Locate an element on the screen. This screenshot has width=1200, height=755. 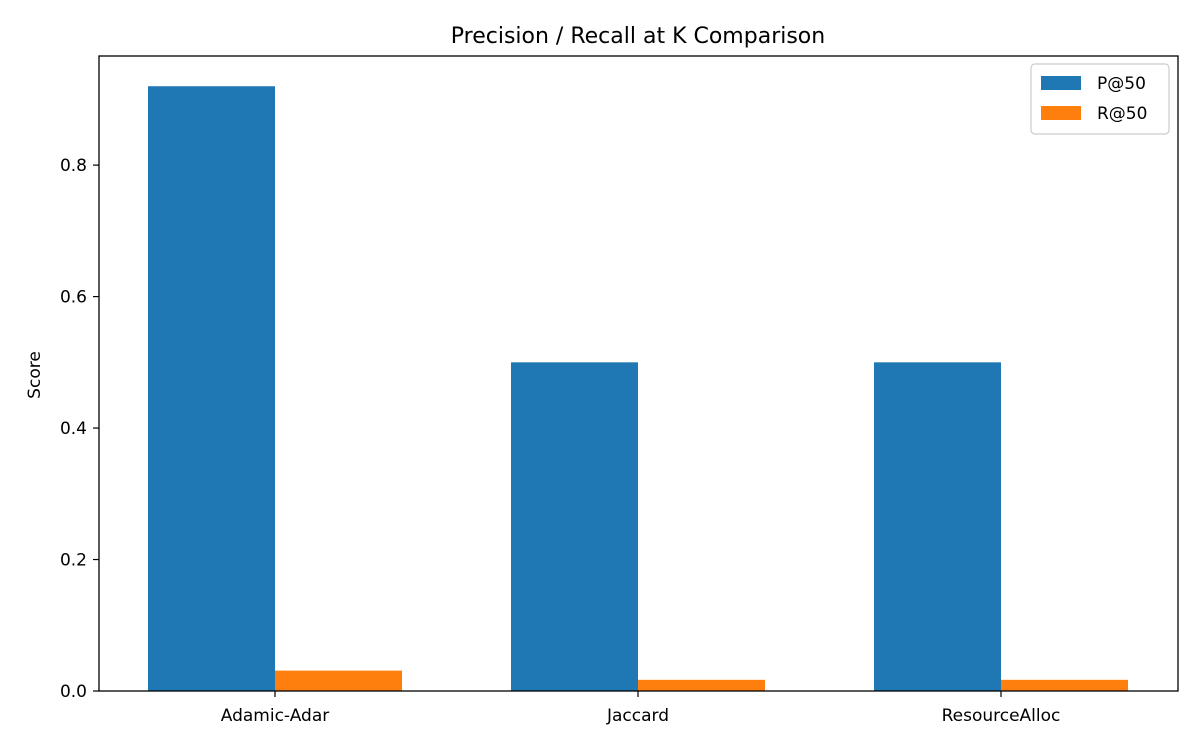
x-tick-label: Adamic-Adar is located at coordinates (275, 716).